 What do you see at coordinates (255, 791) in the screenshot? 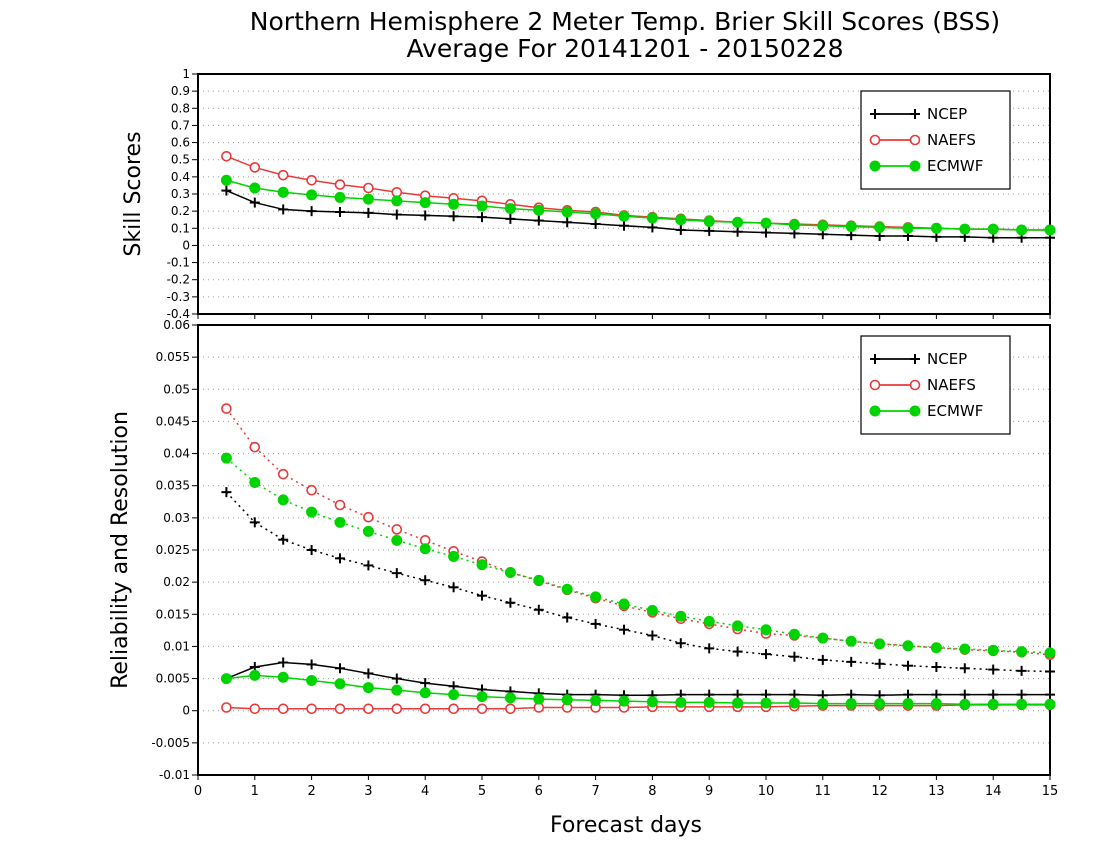
I see `x-tick-label: 1` at bounding box center [255, 791].